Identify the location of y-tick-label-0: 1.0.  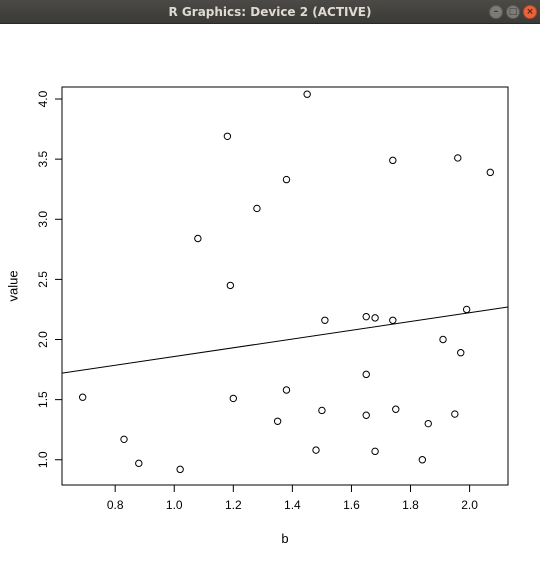
(43, 459).